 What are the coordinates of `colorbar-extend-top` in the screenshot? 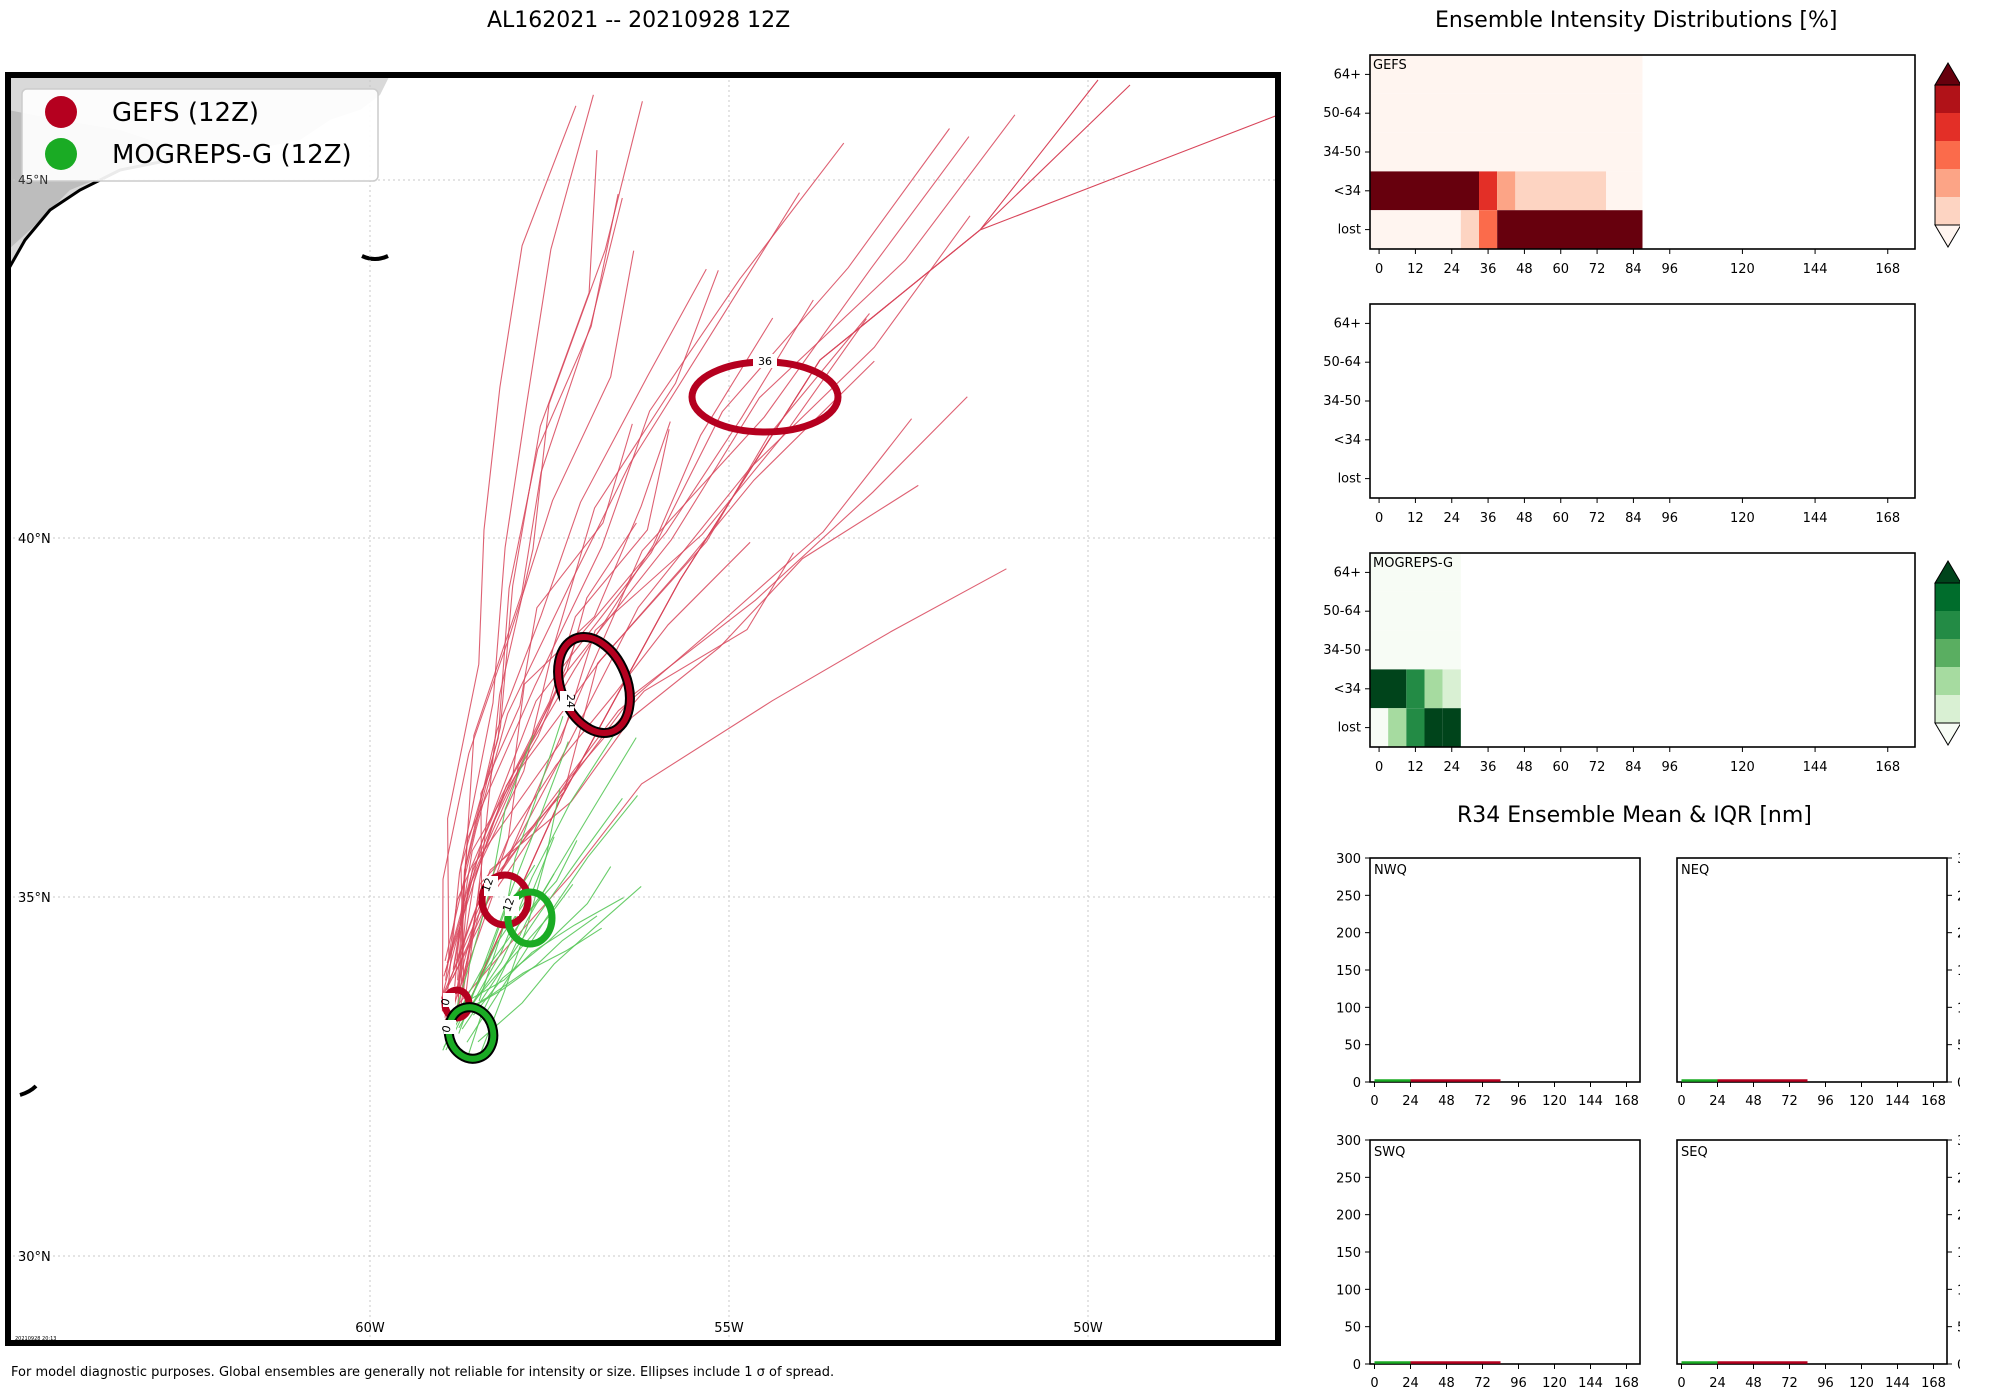 It's located at (1947, 74).